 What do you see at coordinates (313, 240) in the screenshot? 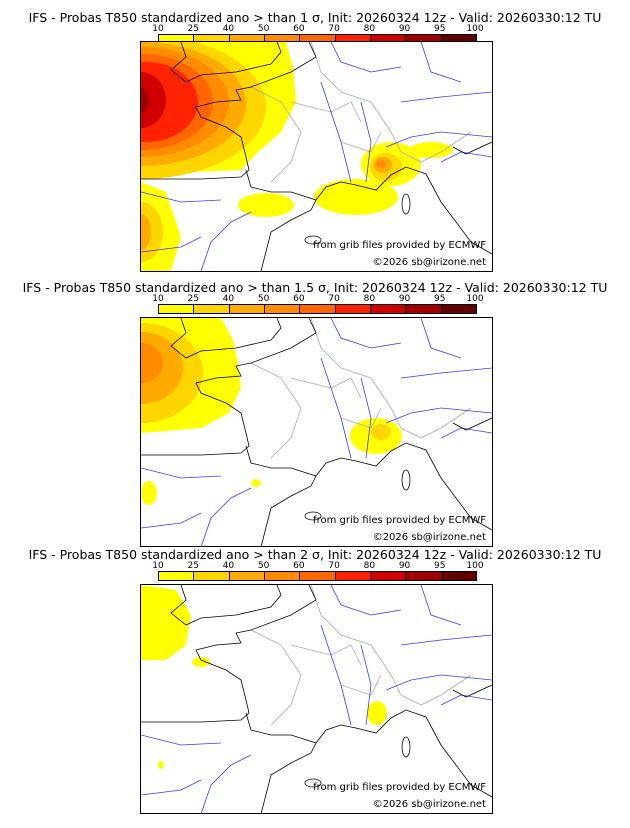
I see `balearic-coastline` at bounding box center [313, 240].